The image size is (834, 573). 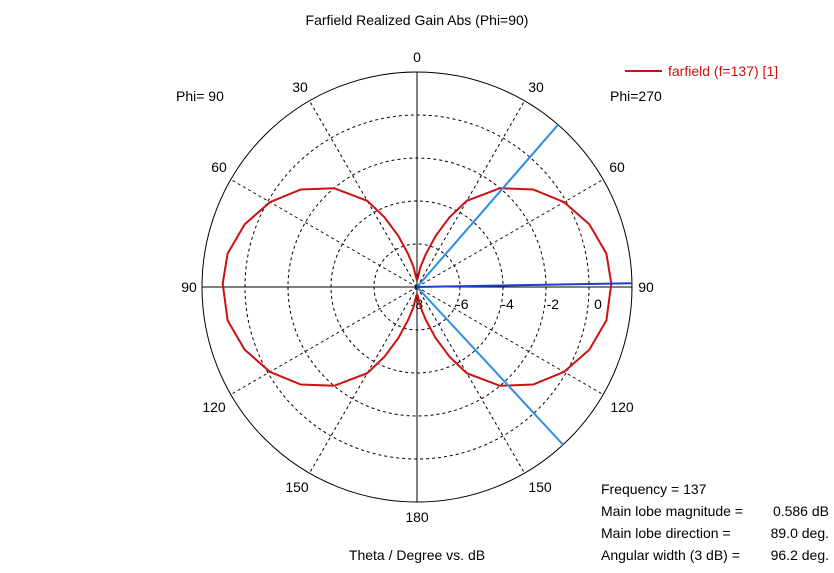 I want to click on frequency-row: Frequency = 137, so click(x=716, y=489).